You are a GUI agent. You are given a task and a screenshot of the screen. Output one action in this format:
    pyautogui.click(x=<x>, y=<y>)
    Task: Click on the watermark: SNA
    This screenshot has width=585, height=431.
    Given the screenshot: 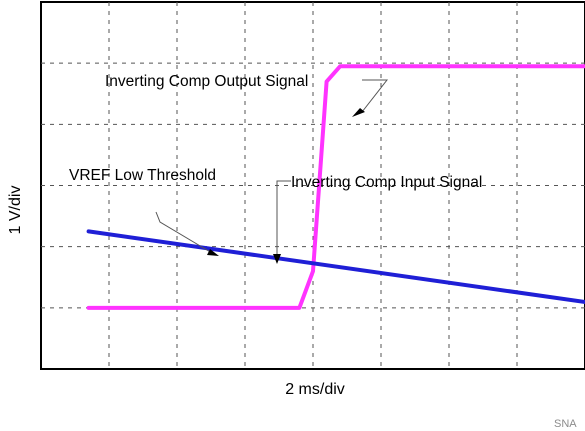 What is the action you would take?
    pyautogui.click(x=565, y=424)
    